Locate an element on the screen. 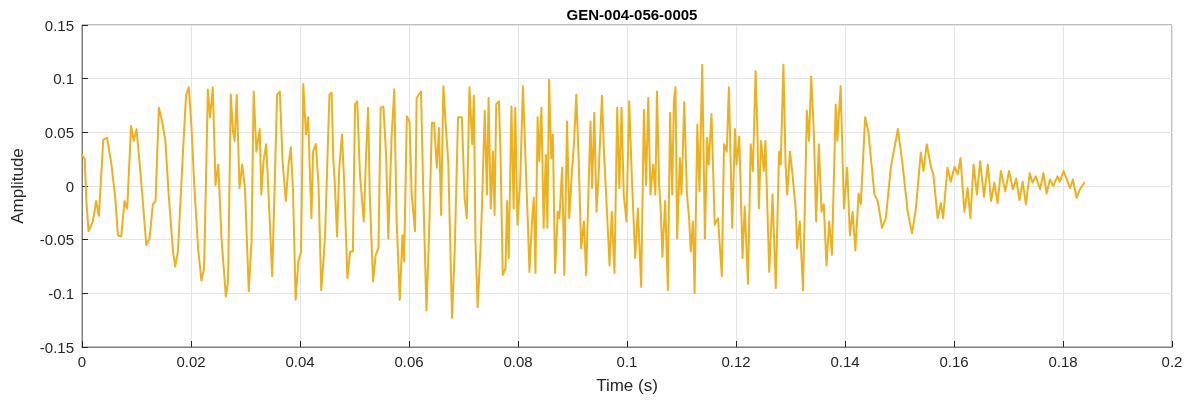  y-tick-label: 0.15 is located at coordinates (59, 25).